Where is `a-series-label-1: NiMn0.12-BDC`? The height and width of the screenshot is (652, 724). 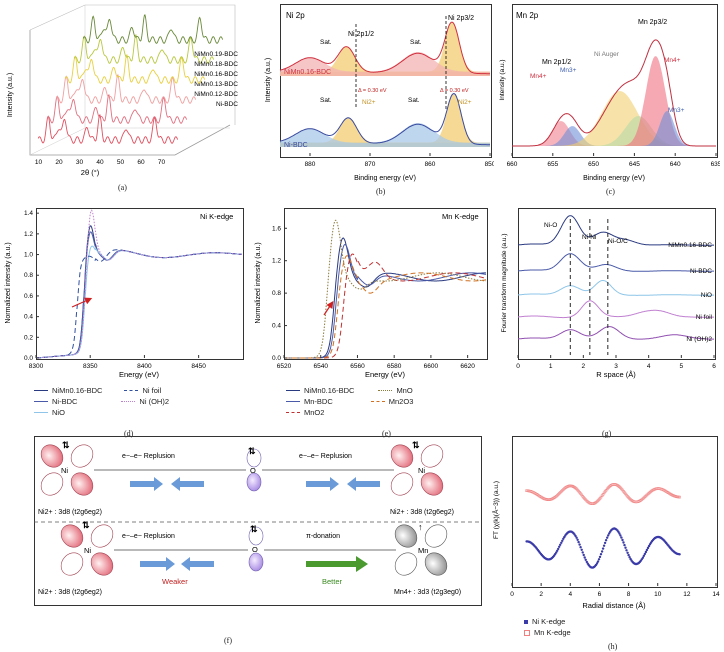 a-series-label-1: NiMn0.12-BDC is located at coordinates (216, 94).